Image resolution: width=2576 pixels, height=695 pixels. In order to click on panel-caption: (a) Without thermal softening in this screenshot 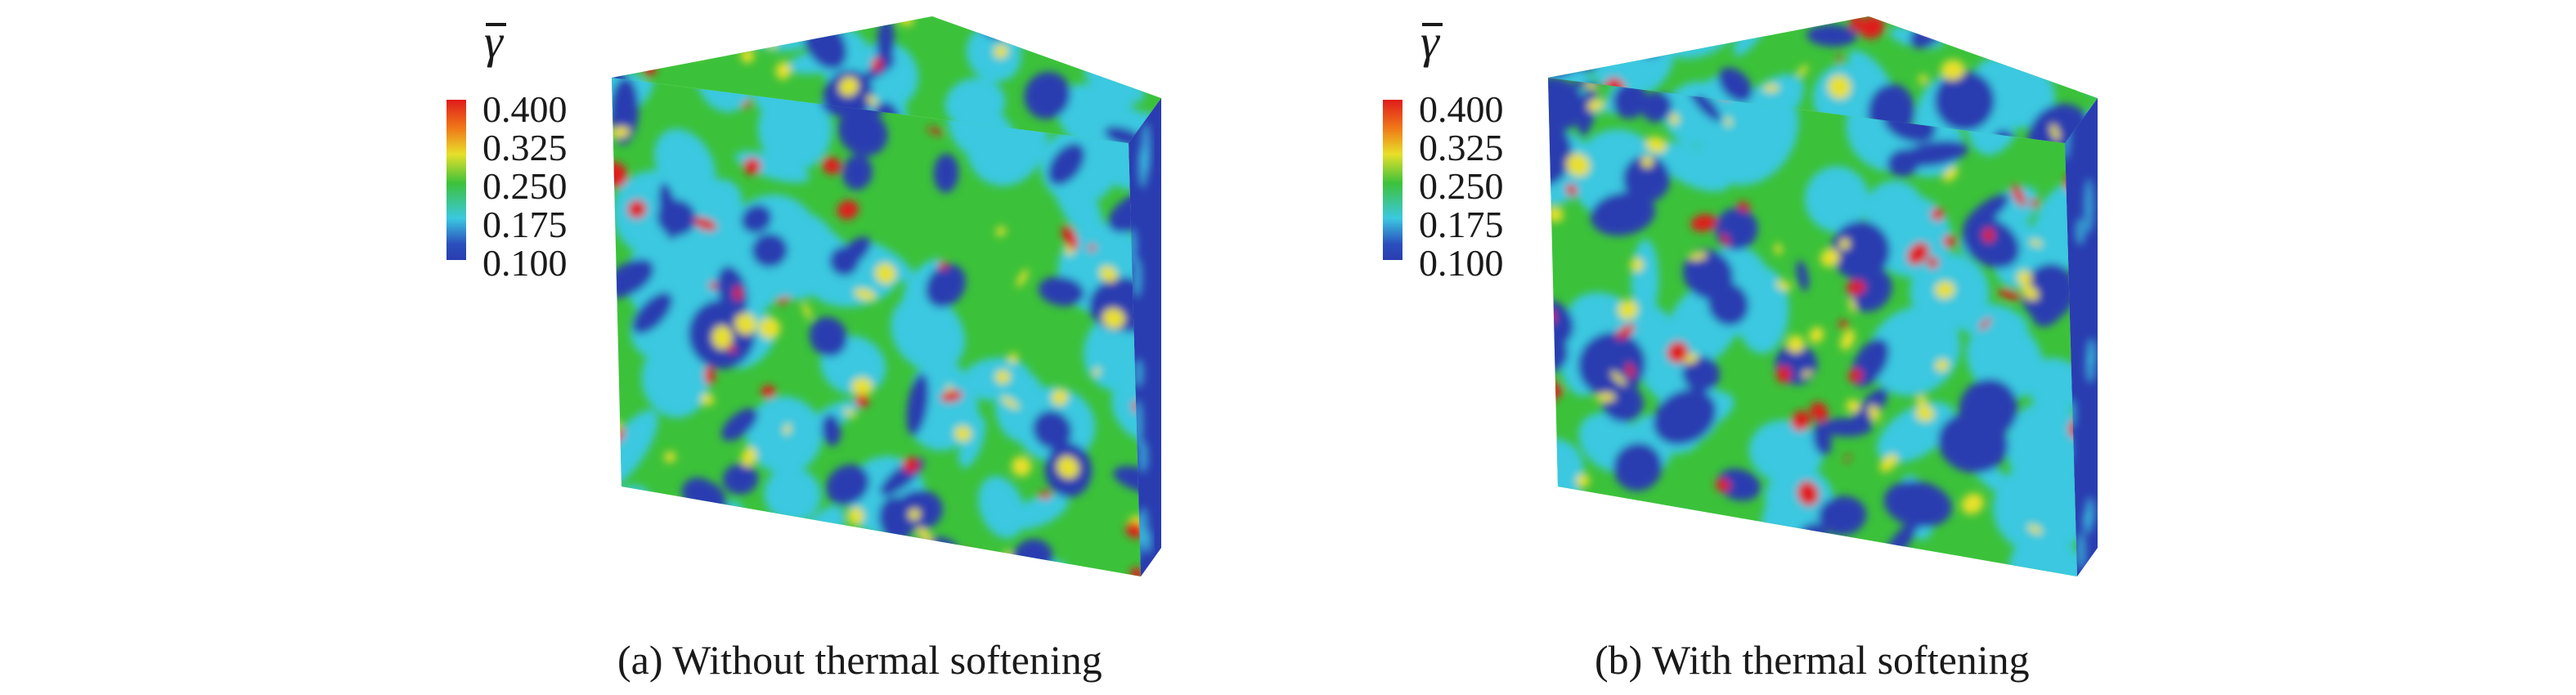, I will do `click(860, 660)`.